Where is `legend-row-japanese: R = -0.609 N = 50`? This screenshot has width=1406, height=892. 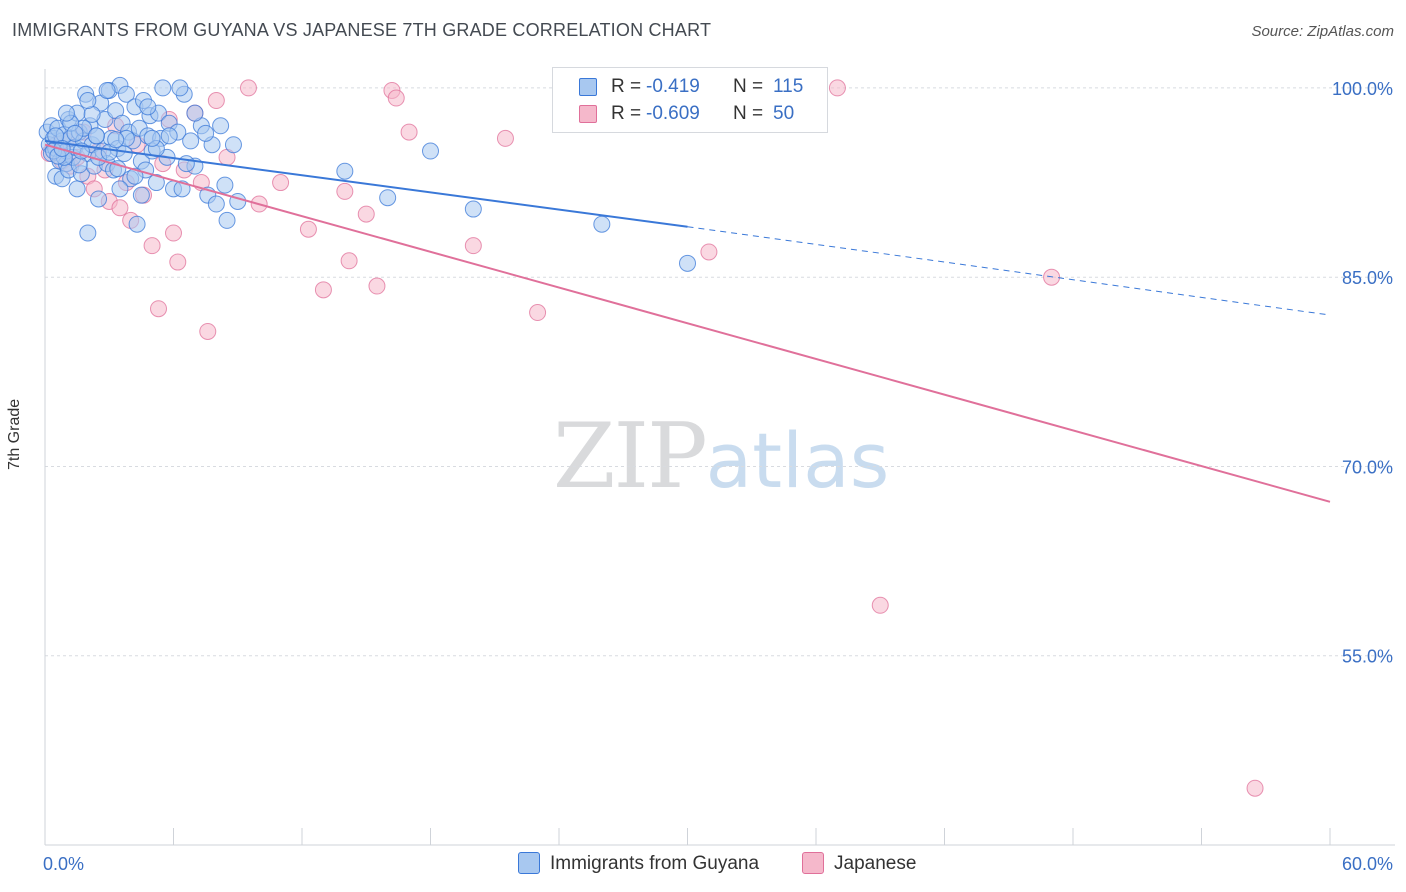 legend-row-japanese: R = -0.609 N = 50 is located at coordinates (690, 114).